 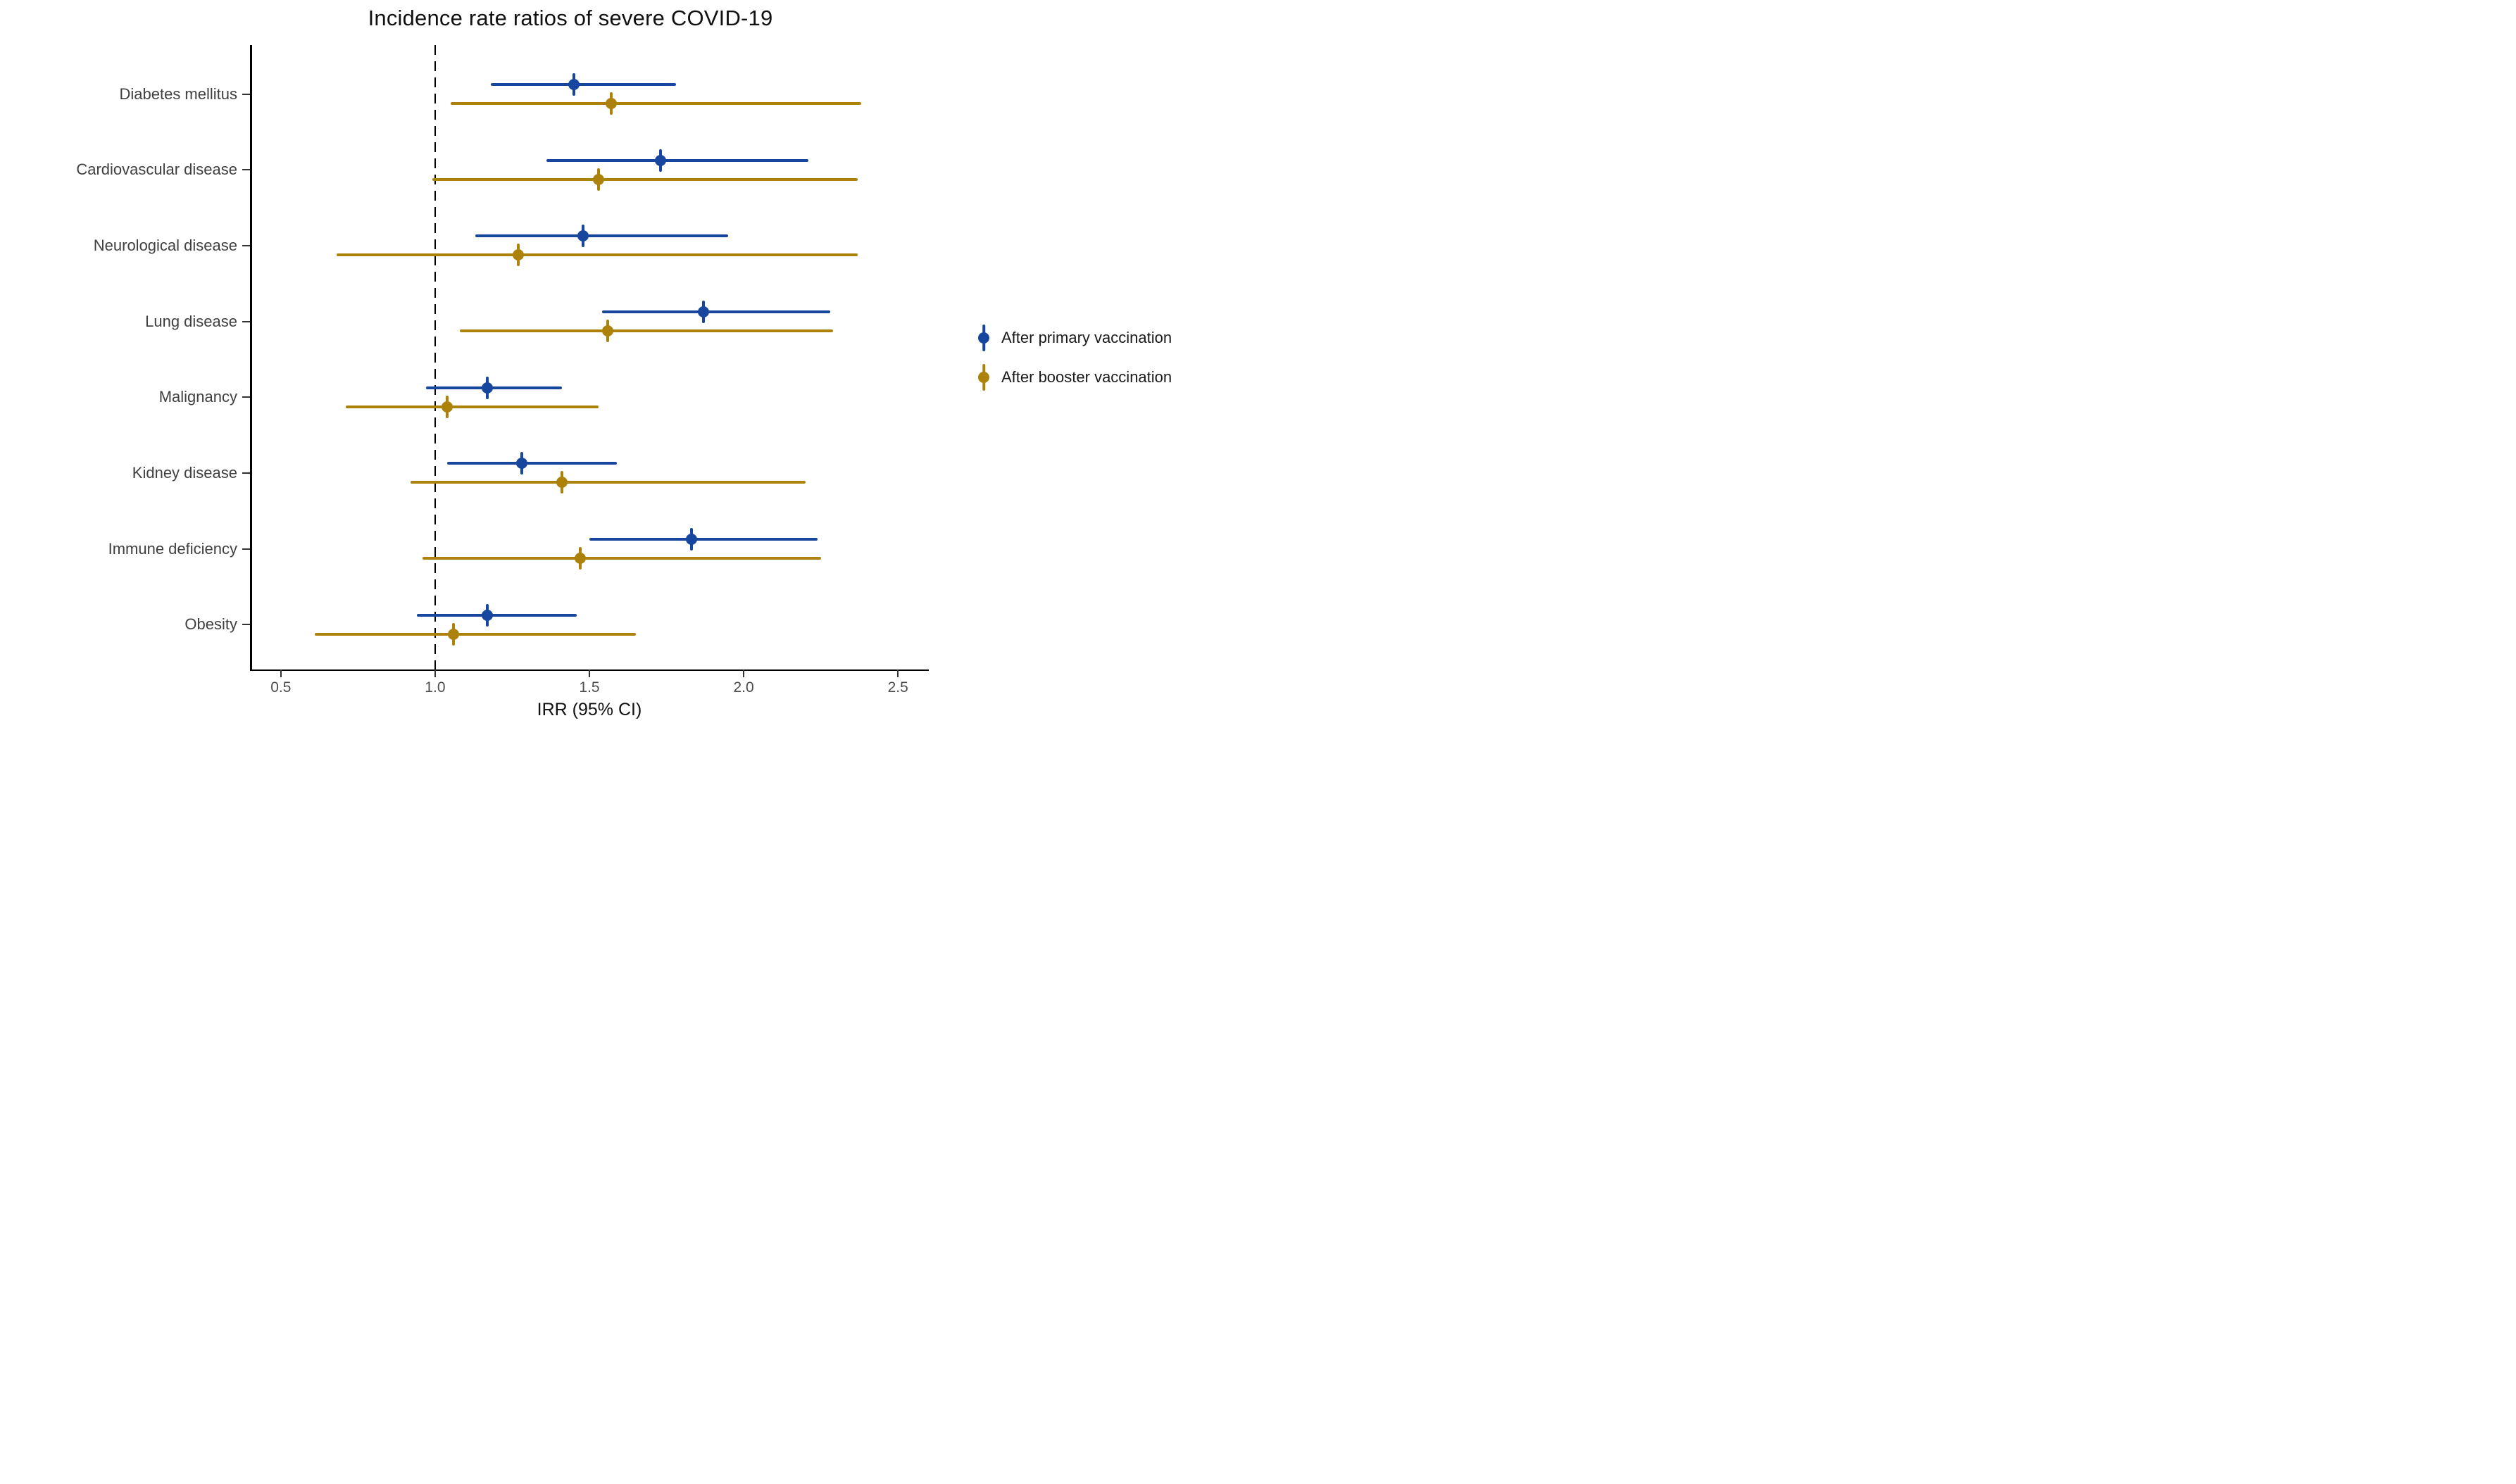 I want to click on legend-entry-primary: After primary vaccination, so click(x=1074, y=338).